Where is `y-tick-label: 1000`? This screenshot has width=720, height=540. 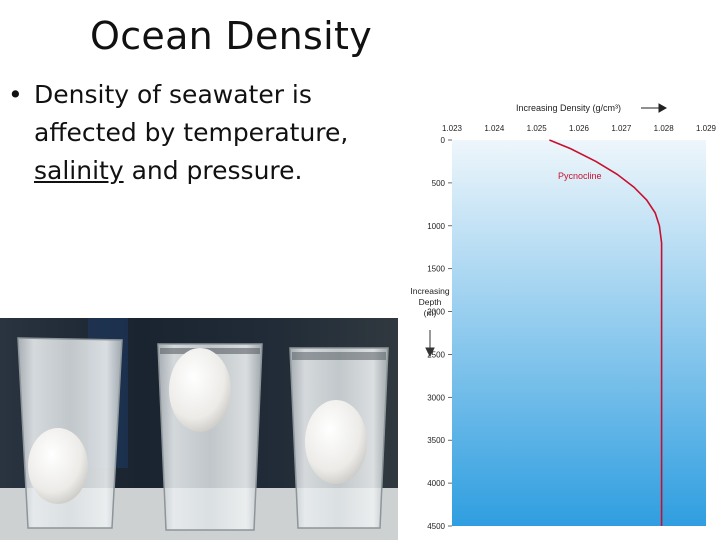
y-tick-label: 1000 is located at coordinates (436, 226).